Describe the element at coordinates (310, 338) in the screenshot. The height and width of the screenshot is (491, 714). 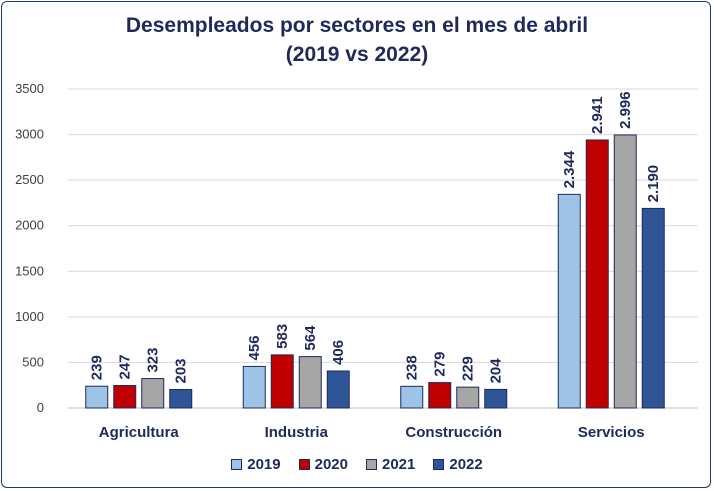
I see `data-label: 564` at that location.